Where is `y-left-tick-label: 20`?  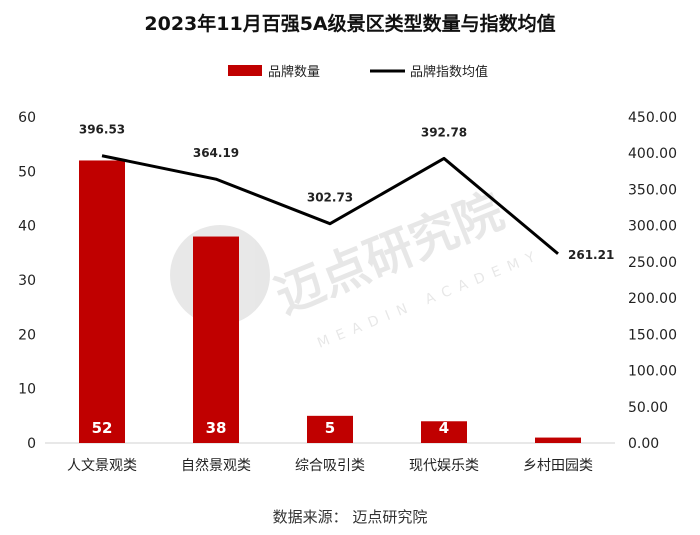 y-left-tick-label: 20 is located at coordinates (27, 335).